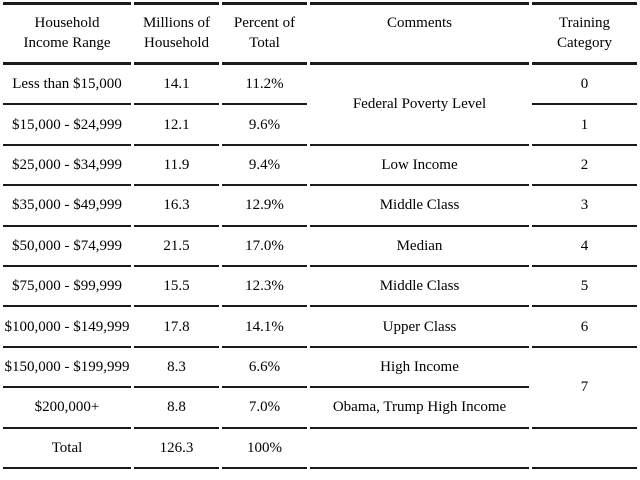  What do you see at coordinates (176, 408) in the screenshot?
I see `millions-cell: 8.8` at bounding box center [176, 408].